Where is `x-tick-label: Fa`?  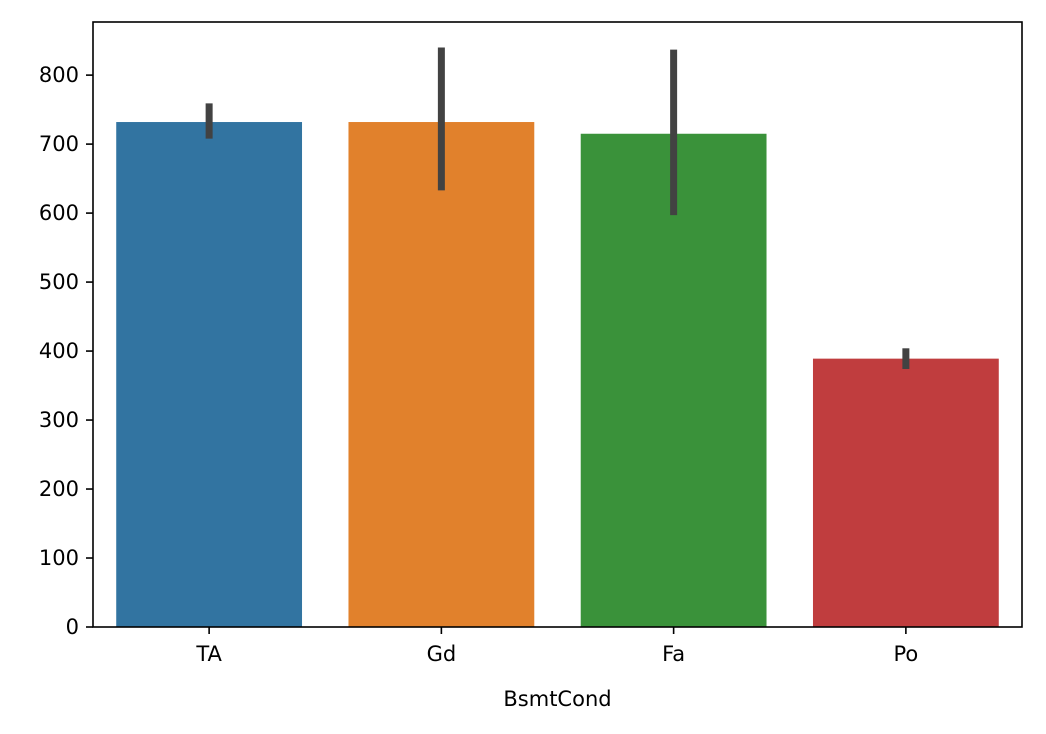
x-tick-label: Fa is located at coordinates (673, 654).